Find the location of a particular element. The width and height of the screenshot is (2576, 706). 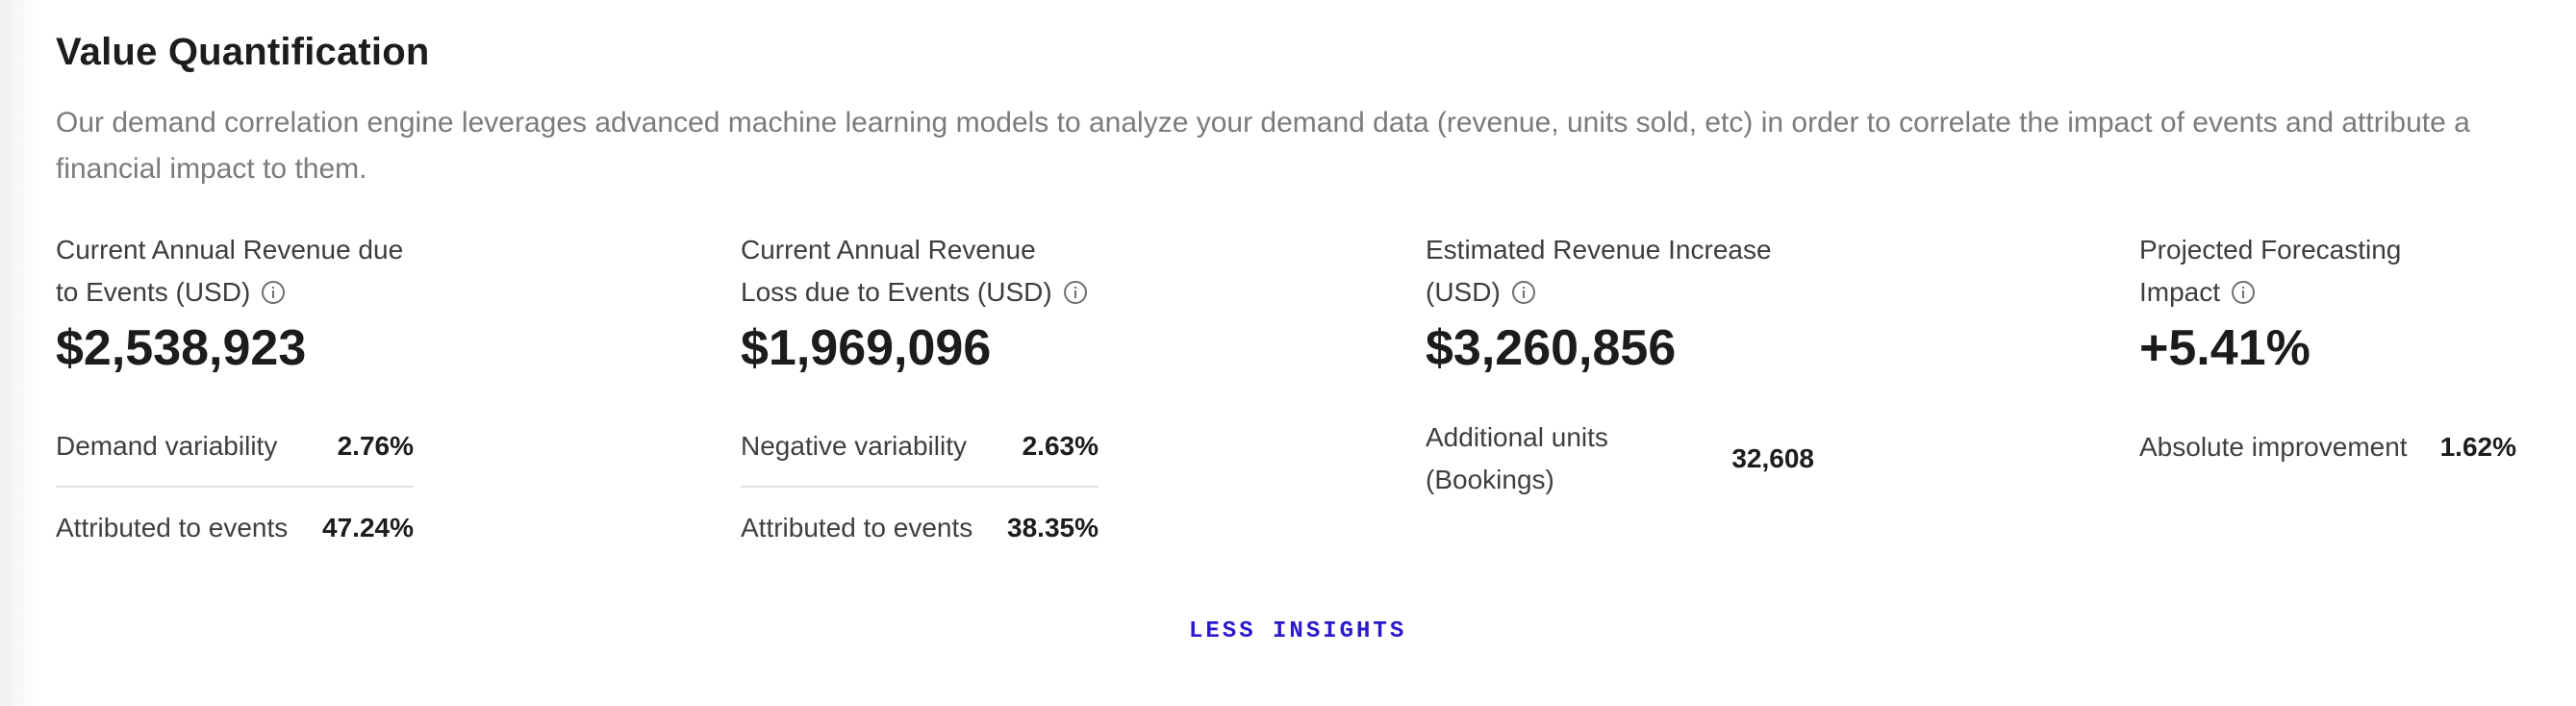

stat-label: Additional units (Bookings) is located at coordinates (1517, 458).